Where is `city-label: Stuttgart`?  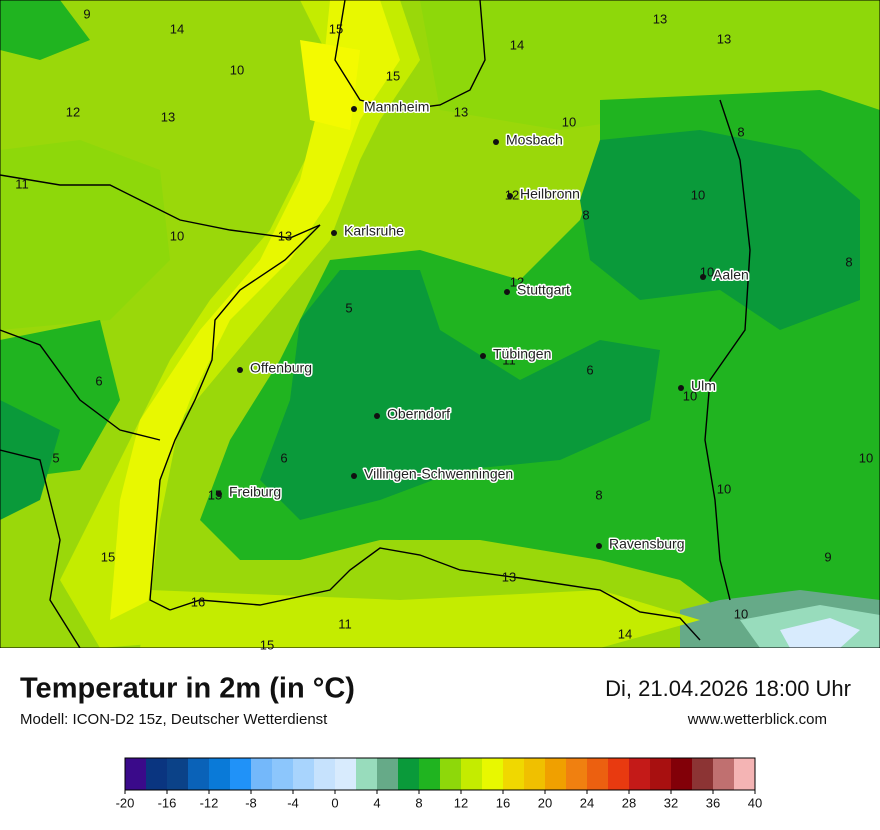 city-label: Stuttgart is located at coordinates (543, 290).